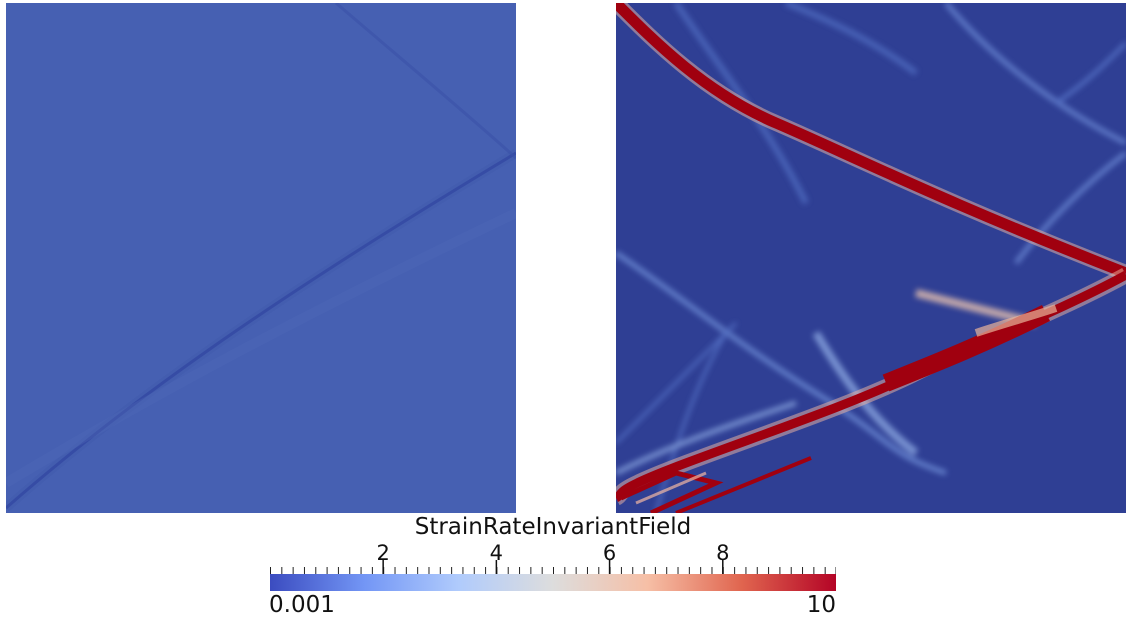  What do you see at coordinates (609, 553) in the screenshot?
I see `colorbar-tick-label: 6` at bounding box center [609, 553].